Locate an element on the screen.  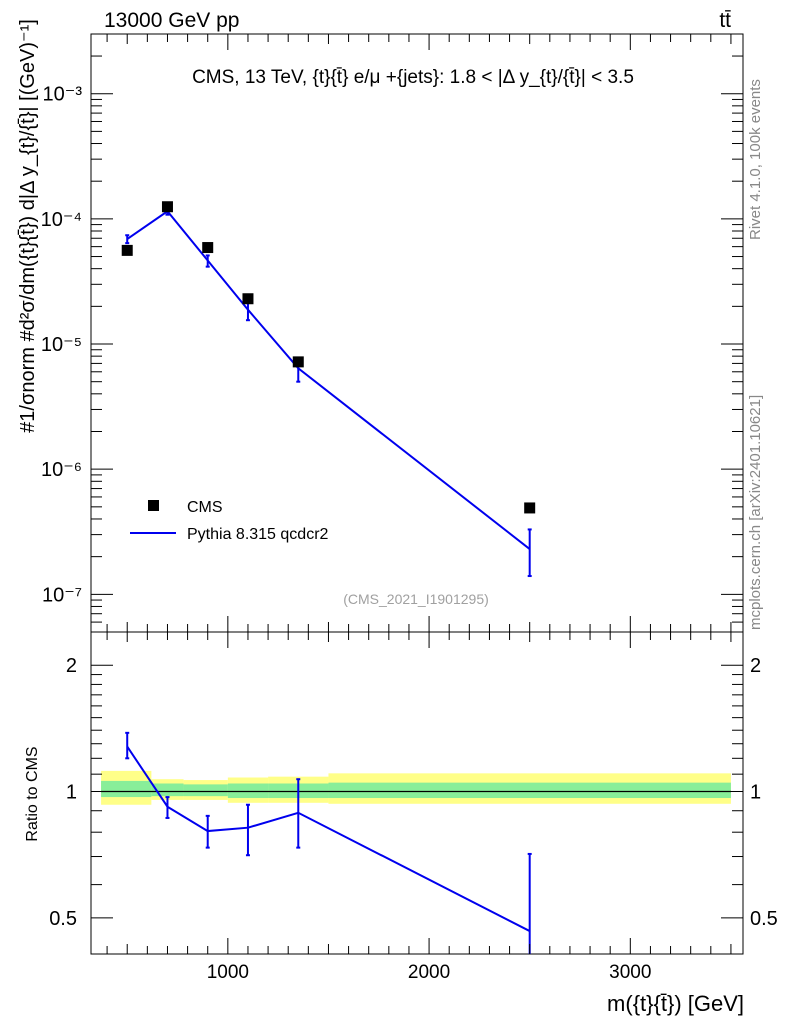
legend: CMS Pythia 8.315 qcdcr2 is located at coordinates (229, 521).